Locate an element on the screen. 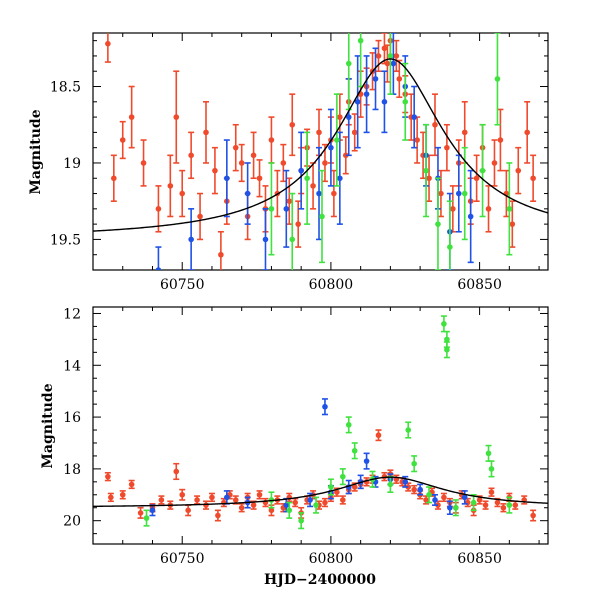  y-tick-label: 18 is located at coordinates (72, 470).